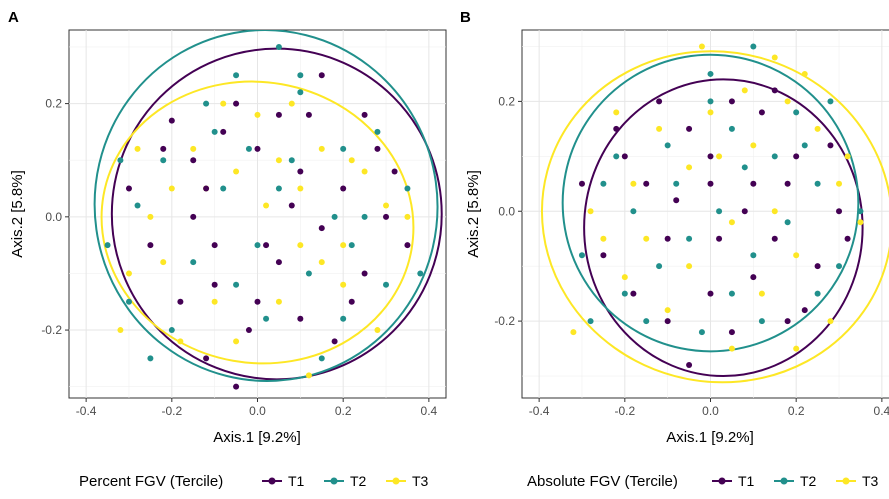 The width and height of the screenshot is (889, 499). I want to click on y-tick-label: 0.2, so click(53, 104).